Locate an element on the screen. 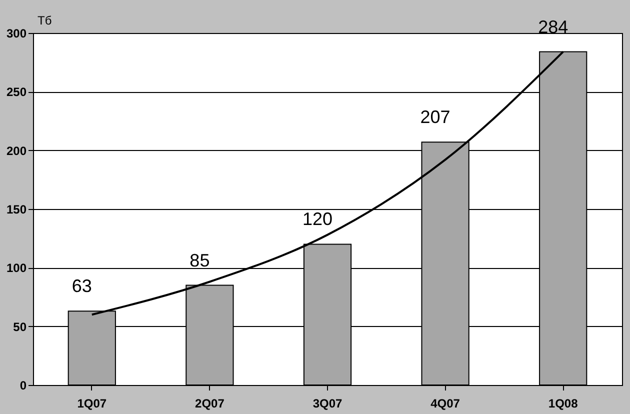  x-tick-label: 3Q07 is located at coordinates (327, 403).